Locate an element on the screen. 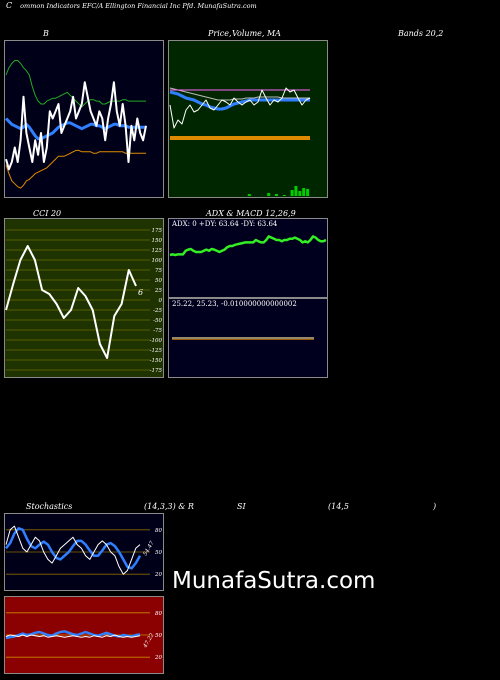 Image resolution: width=500 pixels, height=680 pixels. bollinger-middle-band is located at coordinates (75, 129).